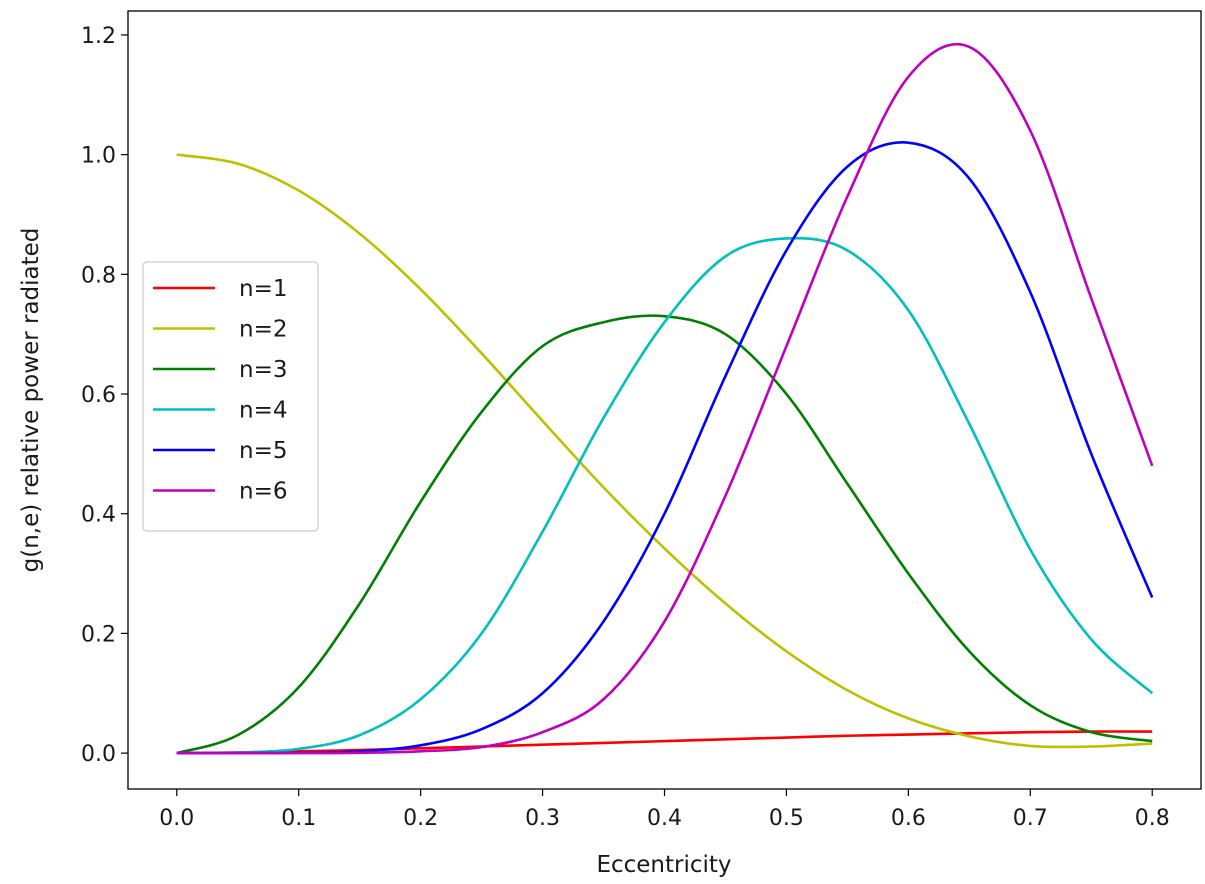  What do you see at coordinates (98, 156) in the screenshot?
I see `y-tick-label: 1.0` at bounding box center [98, 156].